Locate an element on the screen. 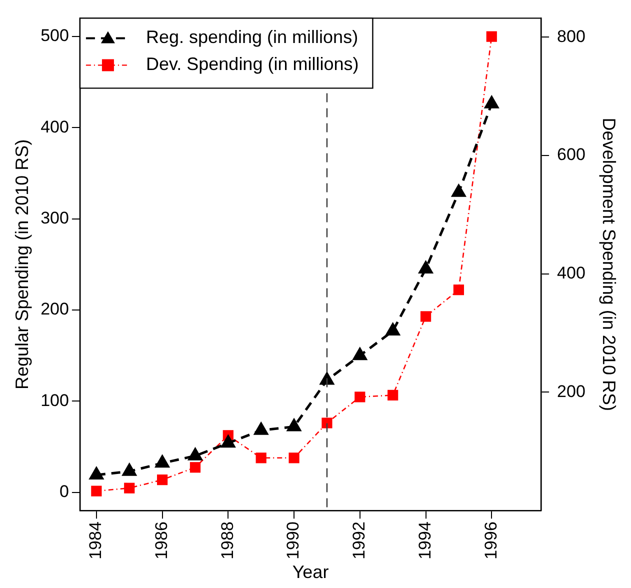 This screenshot has height=588, width=631. x-tick-label: 1984 is located at coordinates (96, 541).